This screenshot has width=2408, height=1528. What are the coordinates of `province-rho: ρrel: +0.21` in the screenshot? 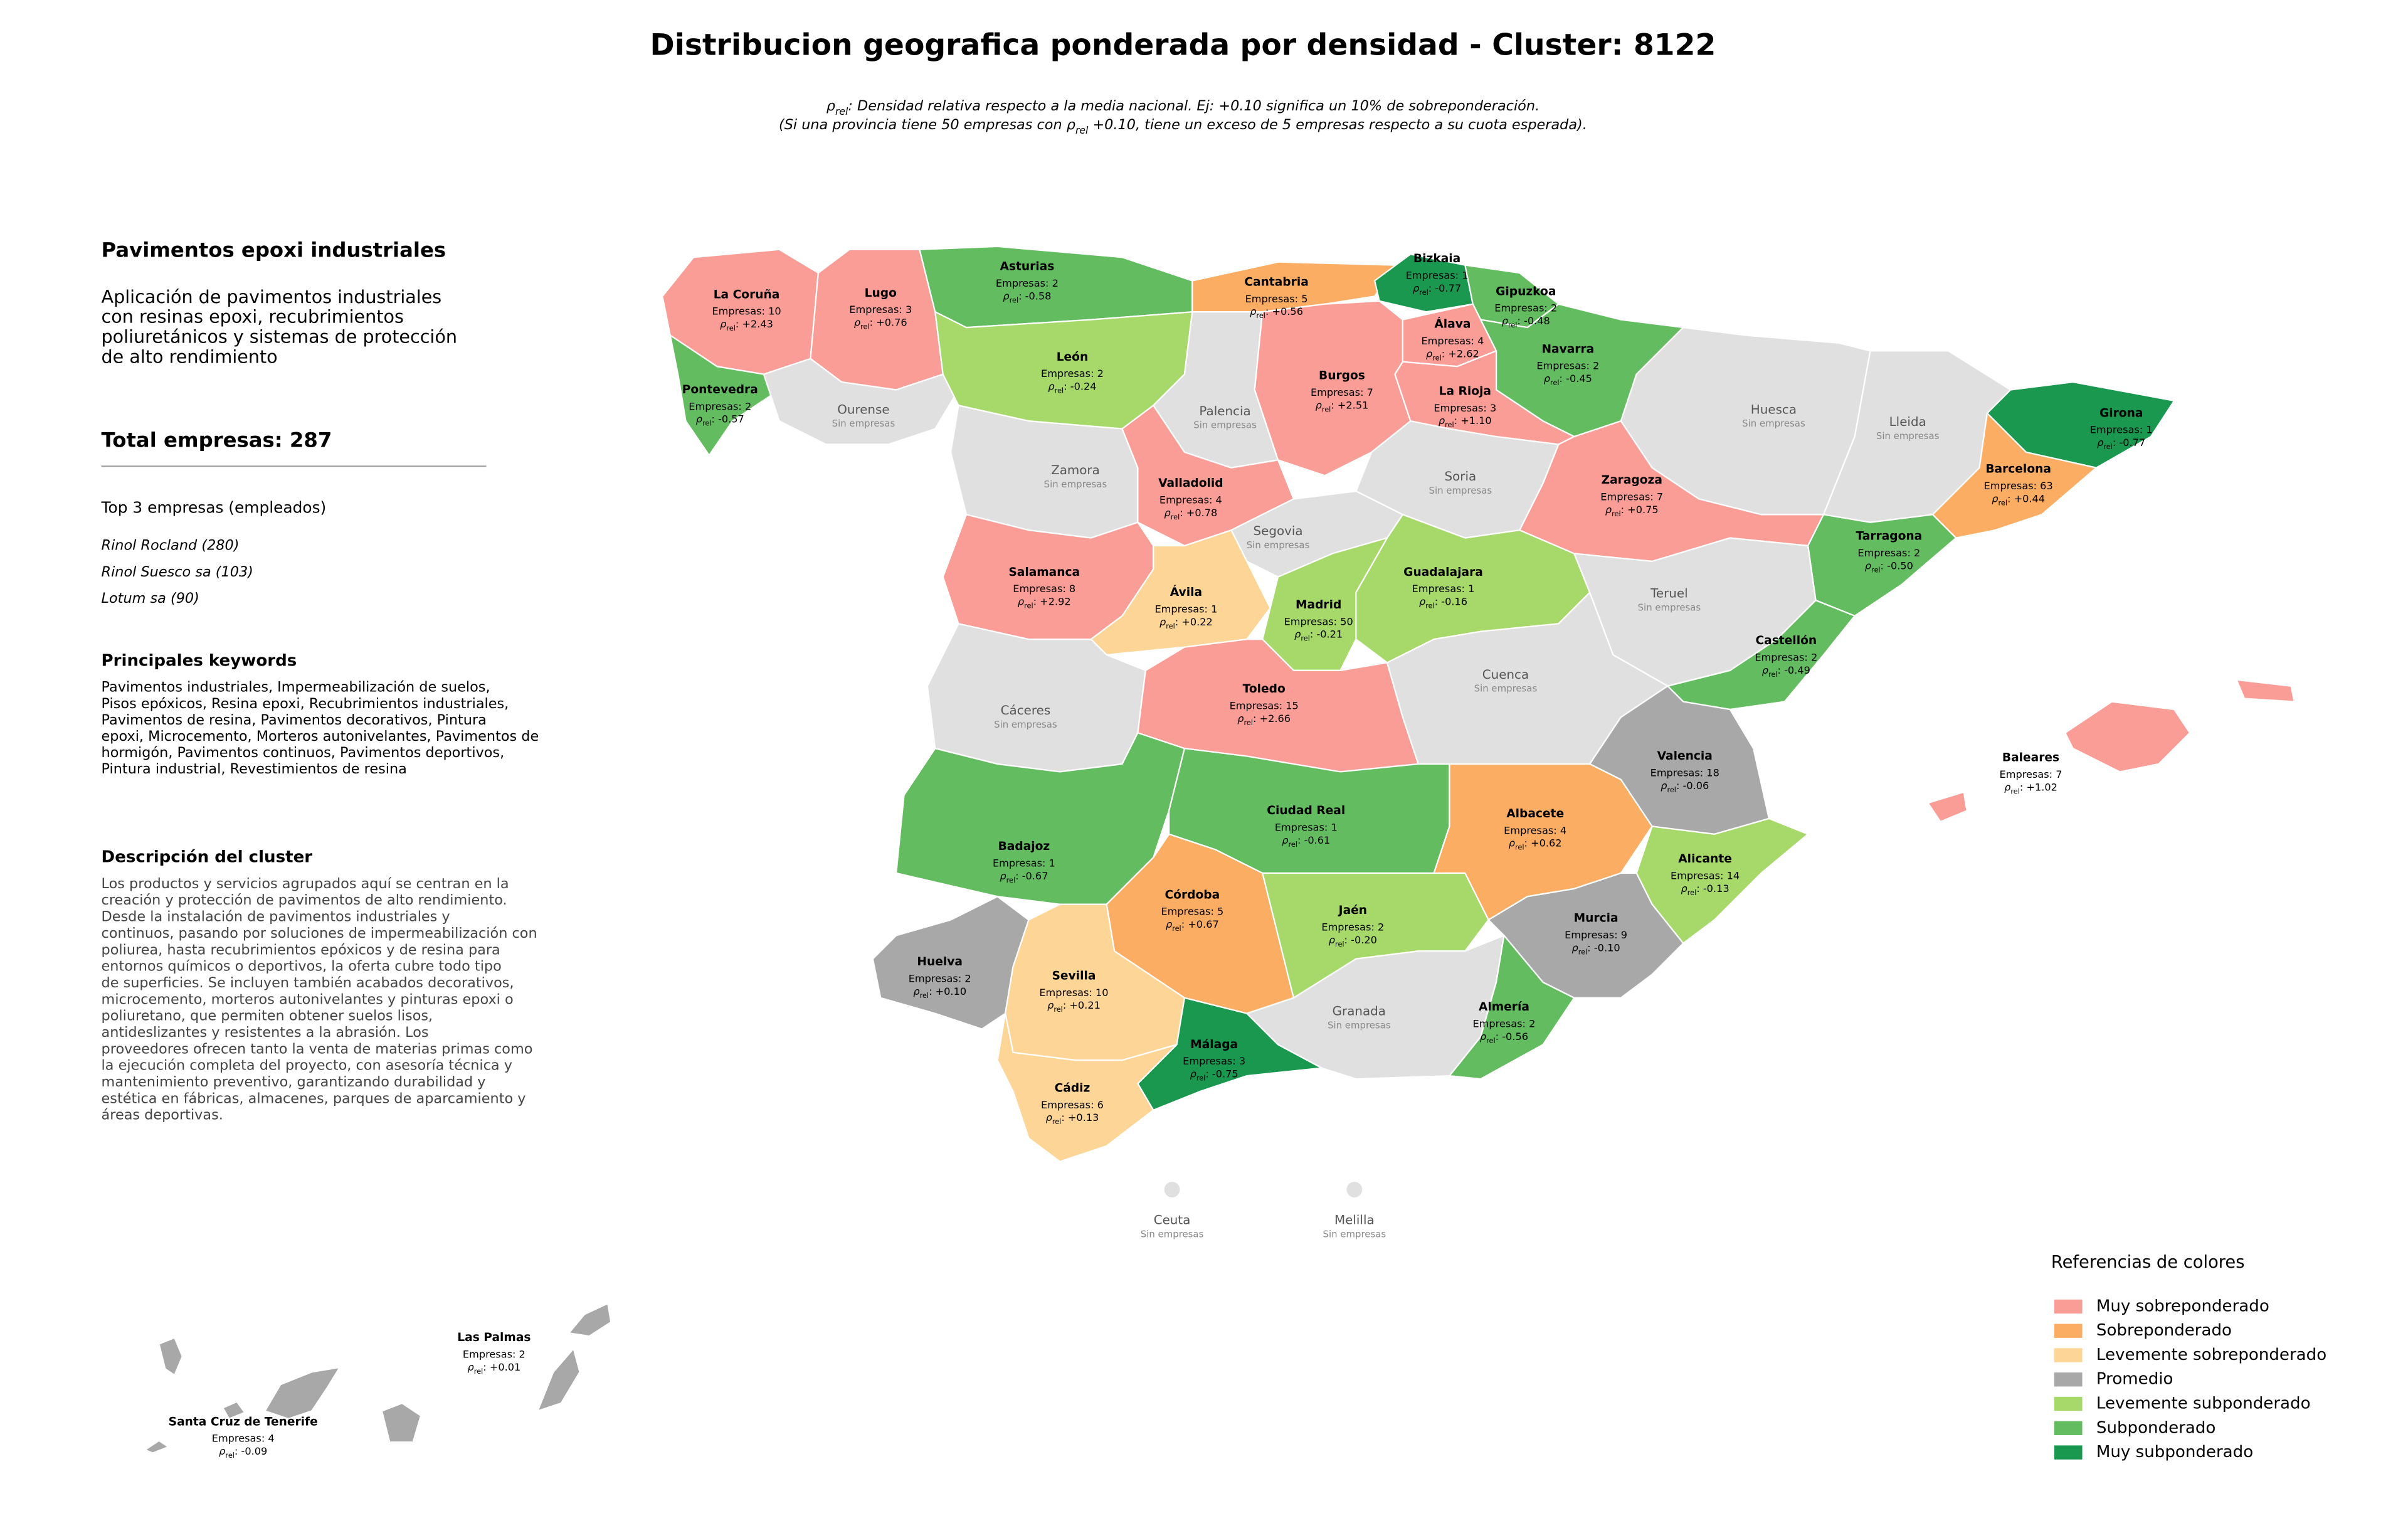 It's located at (1074, 1006).